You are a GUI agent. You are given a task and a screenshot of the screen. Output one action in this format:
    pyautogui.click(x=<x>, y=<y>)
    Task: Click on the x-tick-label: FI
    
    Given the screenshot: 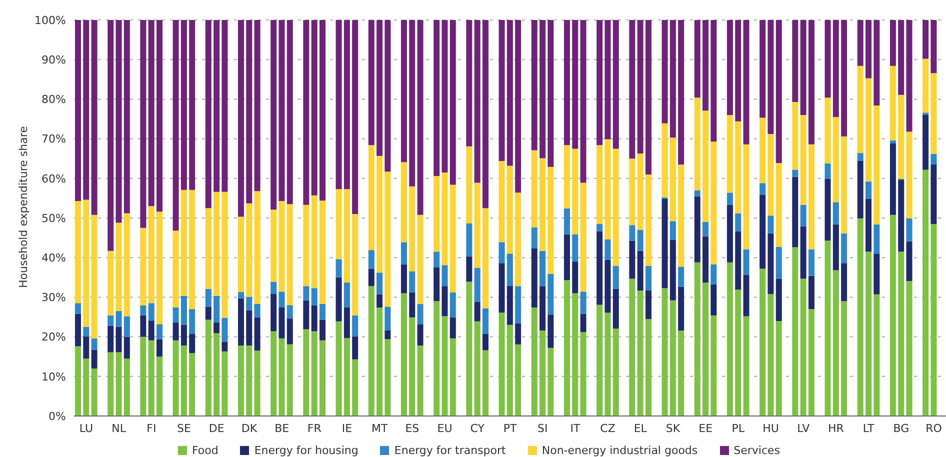 What is the action you would take?
    pyautogui.click(x=151, y=428)
    